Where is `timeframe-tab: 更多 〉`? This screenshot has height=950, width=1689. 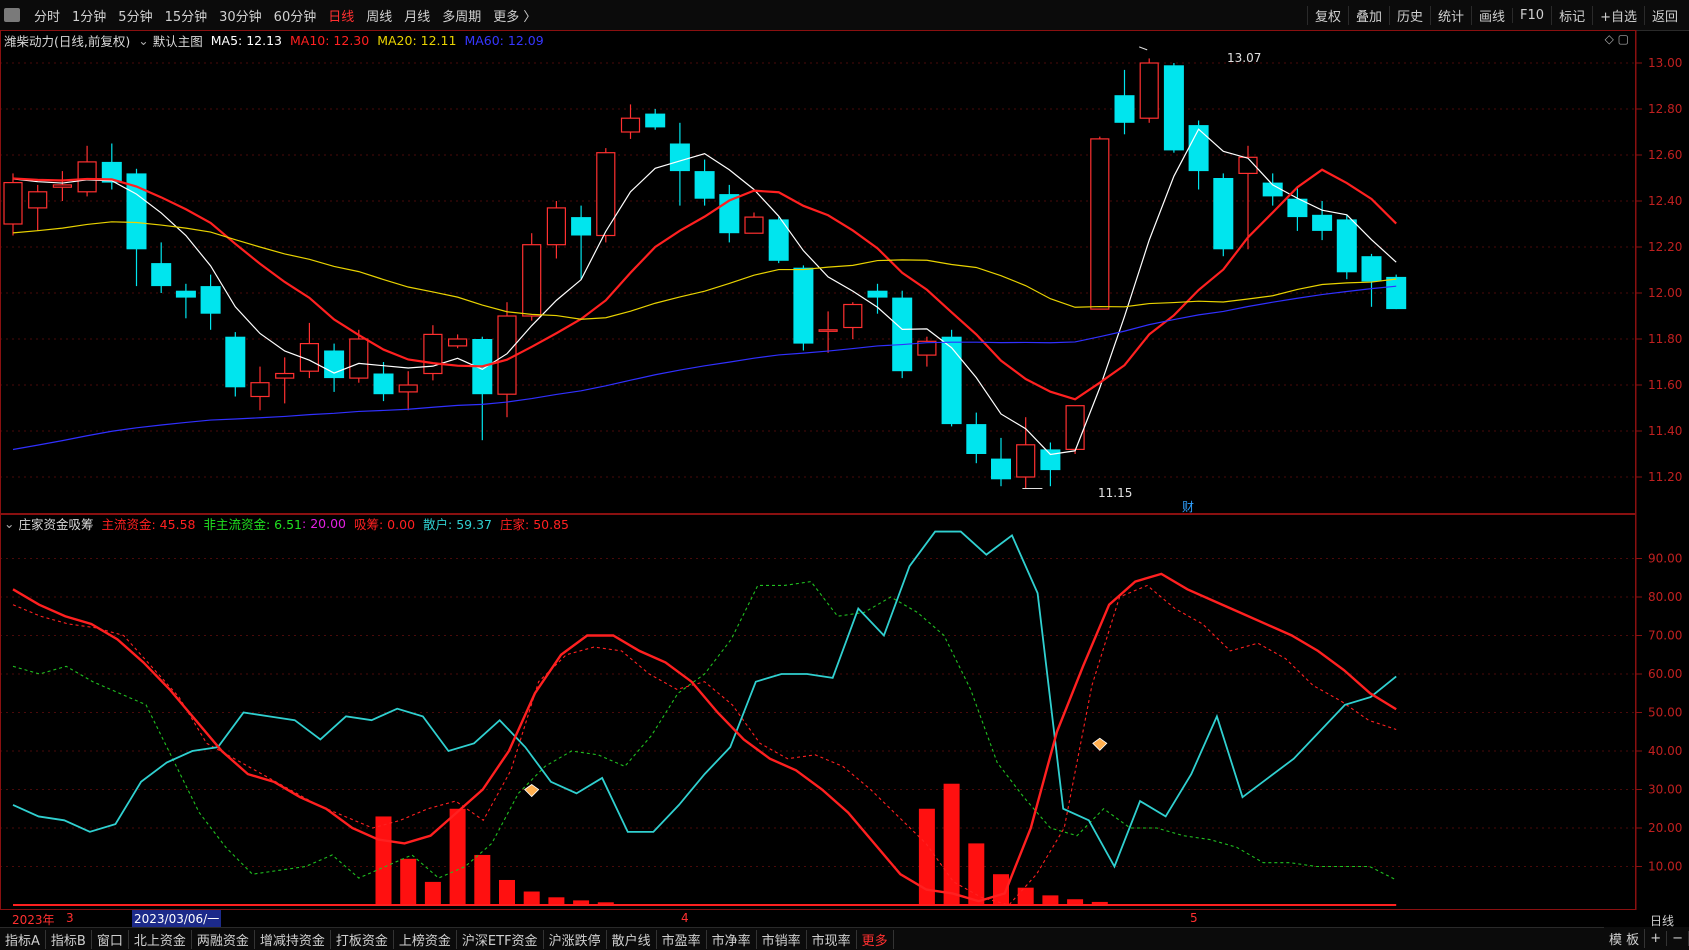
timeframe-tab: 更多 〉 is located at coordinates (515, 17).